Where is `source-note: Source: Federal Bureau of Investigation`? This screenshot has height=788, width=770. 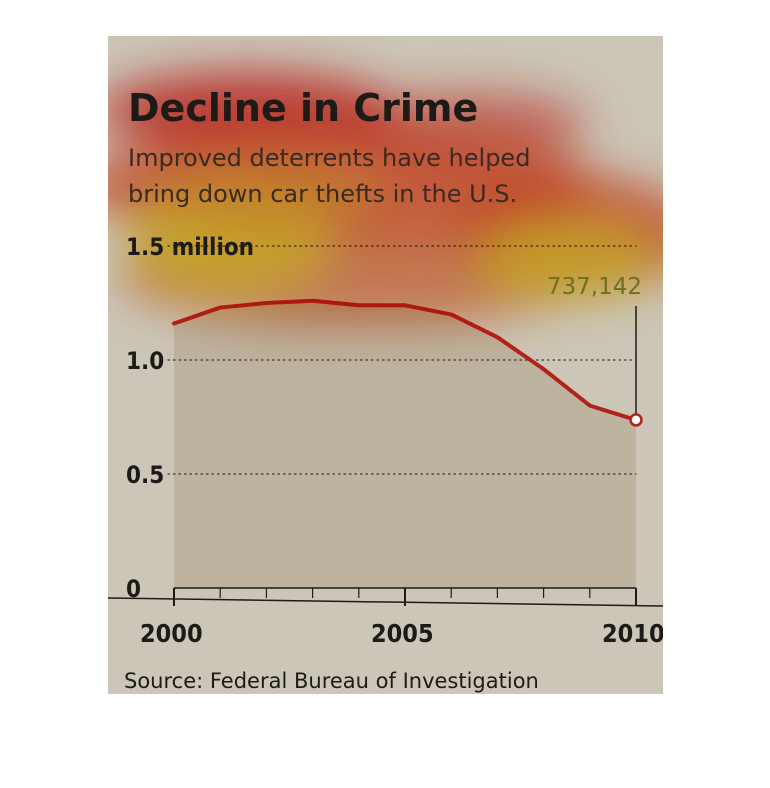
source-note: Source: Federal Bureau of Investigation is located at coordinates (331, 681).